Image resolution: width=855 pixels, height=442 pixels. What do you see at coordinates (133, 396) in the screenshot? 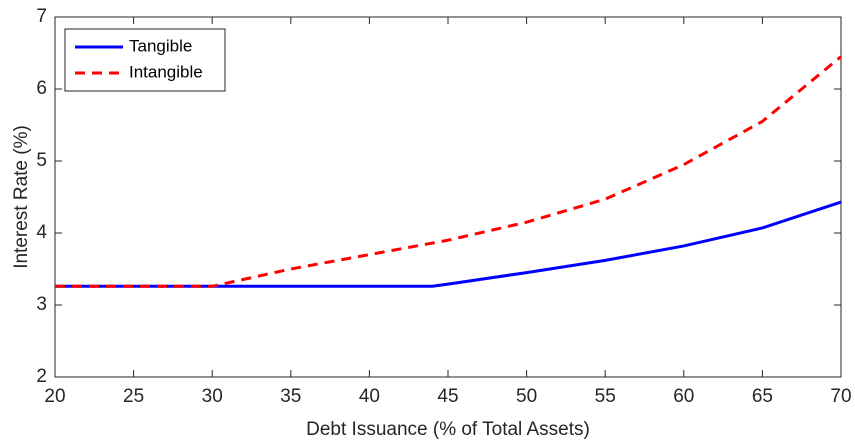
I see `x-tick-label: 25` at bounding box center [133, 396].